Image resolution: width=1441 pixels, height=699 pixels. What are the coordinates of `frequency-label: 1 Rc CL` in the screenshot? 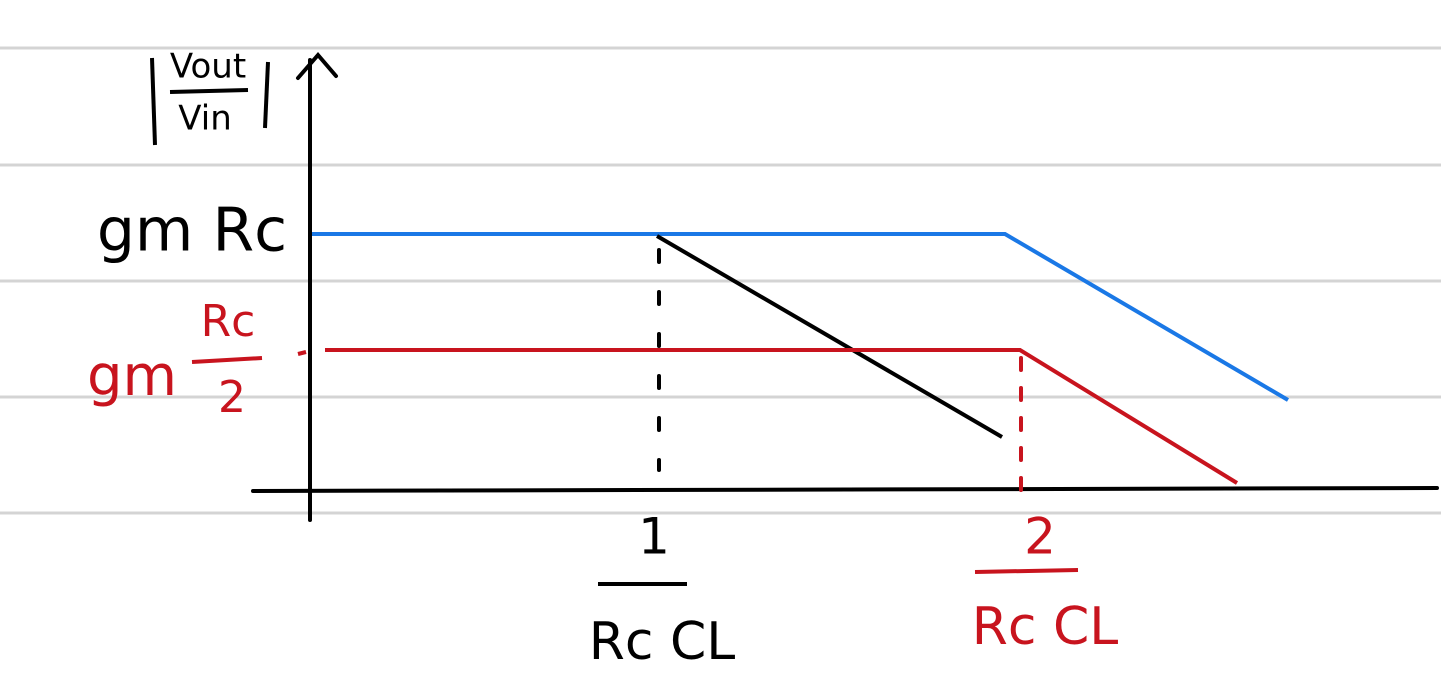 It's located at (662, 590).